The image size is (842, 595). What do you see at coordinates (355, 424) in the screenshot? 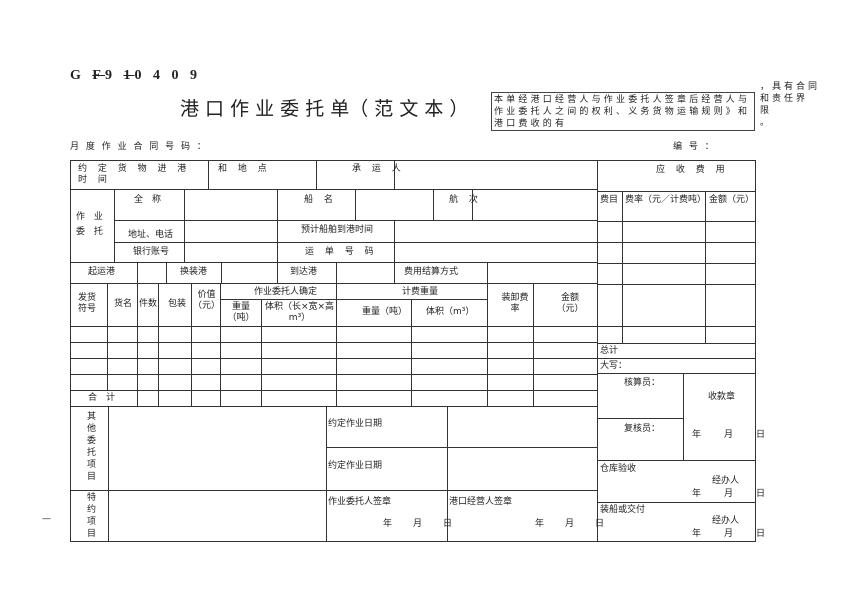
I see `agreed-date-label-1: 约定作业日期` at bounding box center [355, 424].